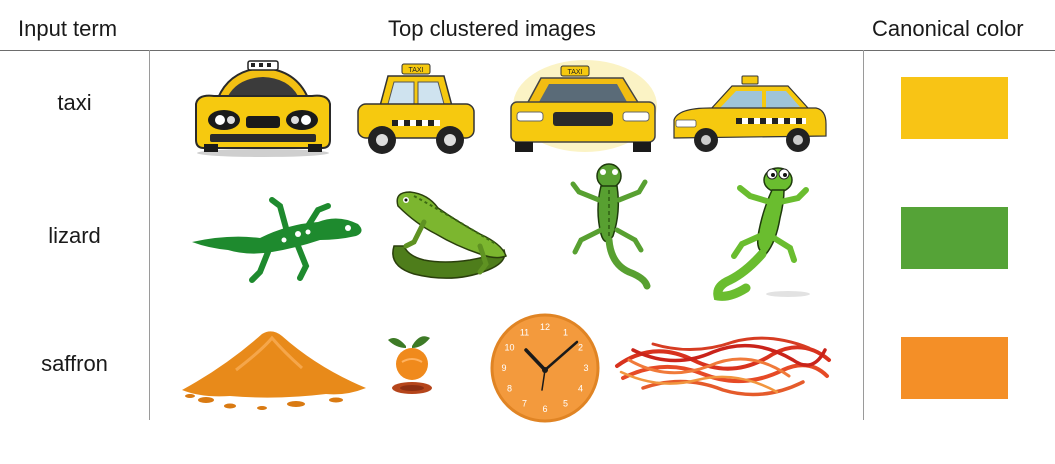 Image resolution: width=1055 pixels, height=464 pixels. What do you see at coordinates (263, 108) in the screenshot?
I see `taxi-front-icon` at bounding box center [263, 108].